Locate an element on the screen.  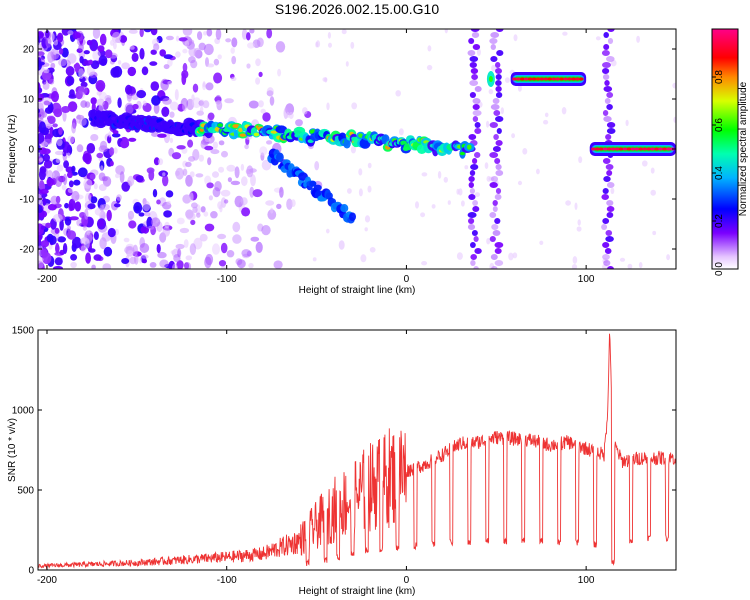
snr-x-tick-label: 100 is located at coordinates (586, 580).